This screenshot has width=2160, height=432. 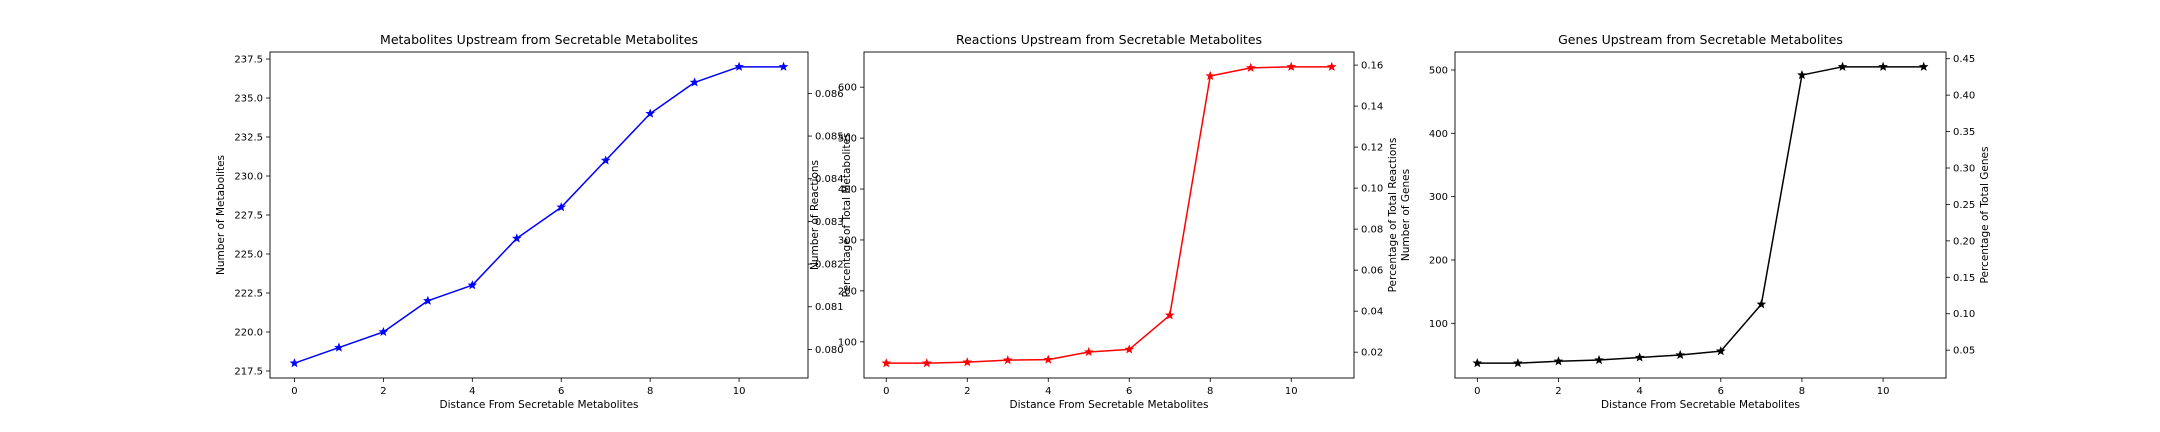 I want to click on y-right-tick-label: 0.30, so click(x=1964, y=169).